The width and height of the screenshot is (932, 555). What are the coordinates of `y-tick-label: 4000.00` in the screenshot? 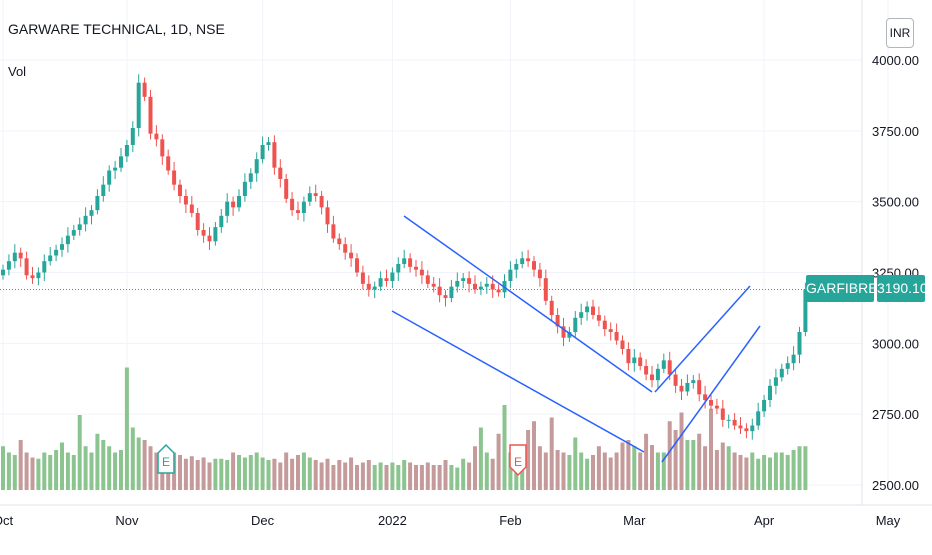 It's located at (895, 60).